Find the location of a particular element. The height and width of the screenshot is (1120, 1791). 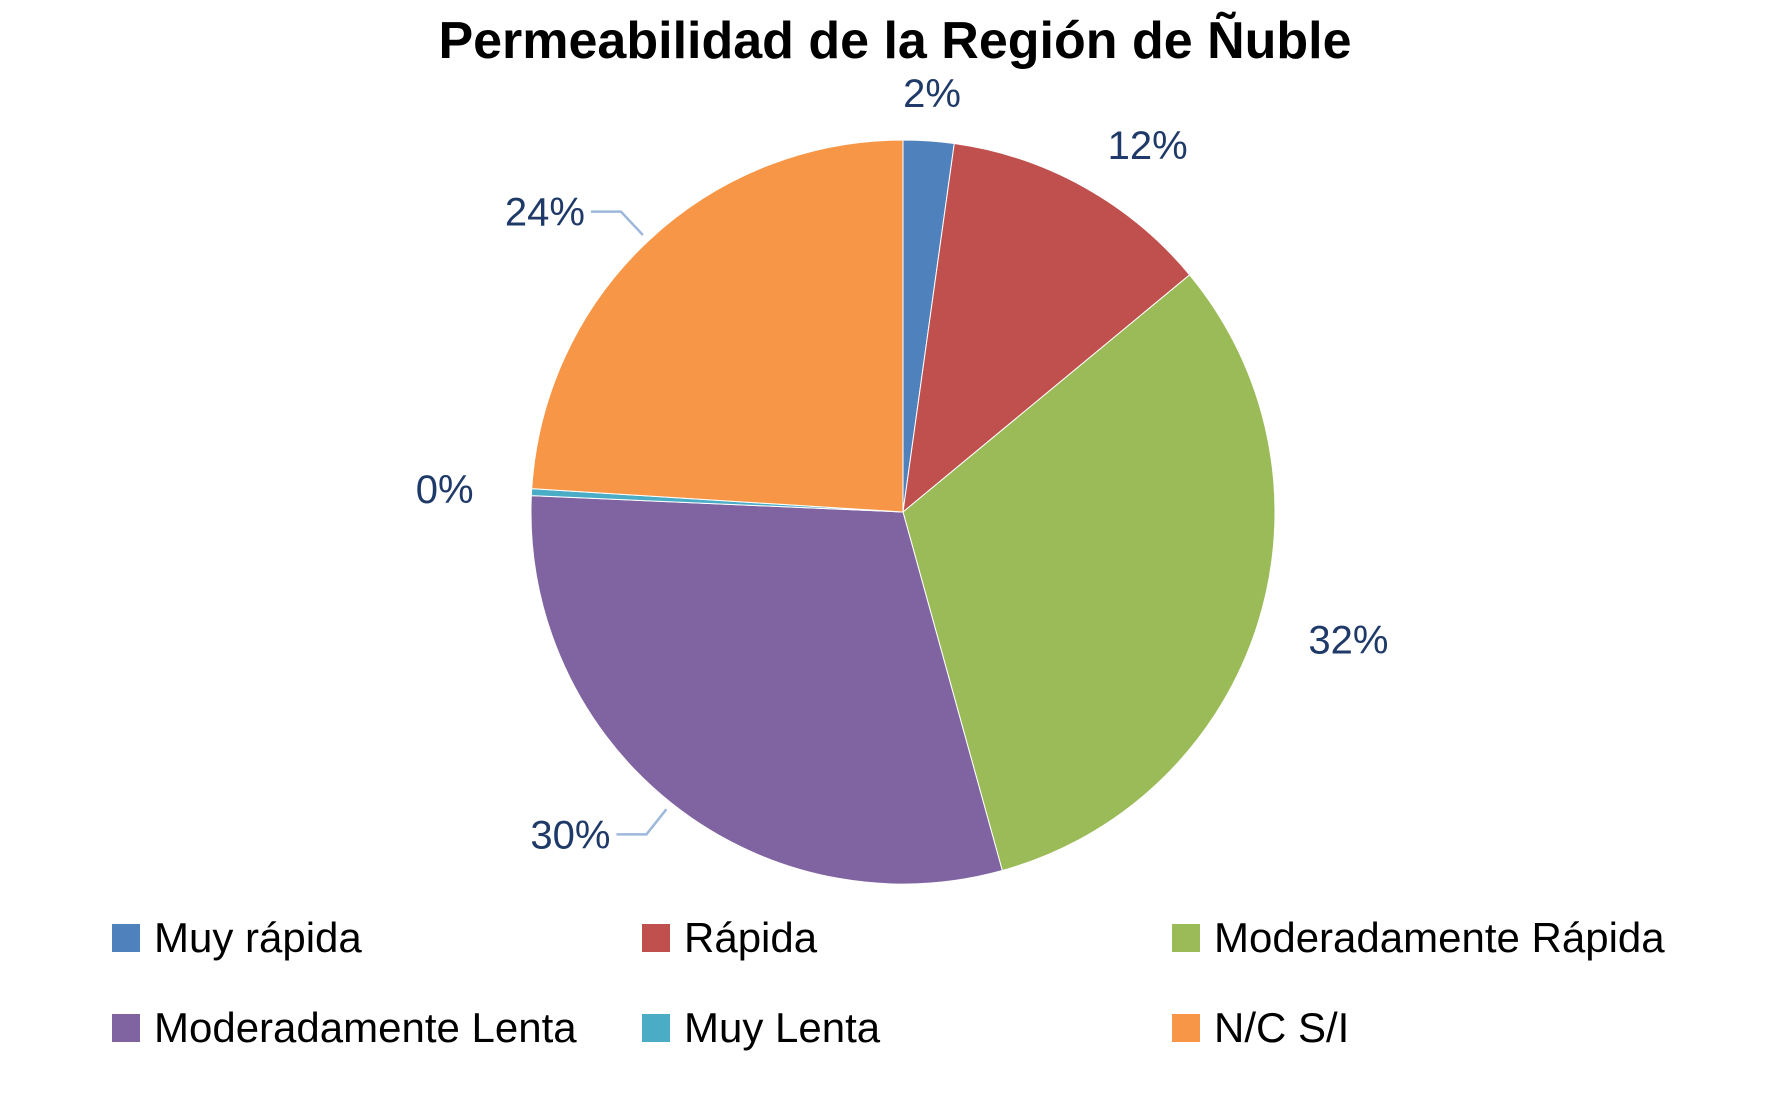

legend-swatch-rapida is located at coordinates (656, 938).